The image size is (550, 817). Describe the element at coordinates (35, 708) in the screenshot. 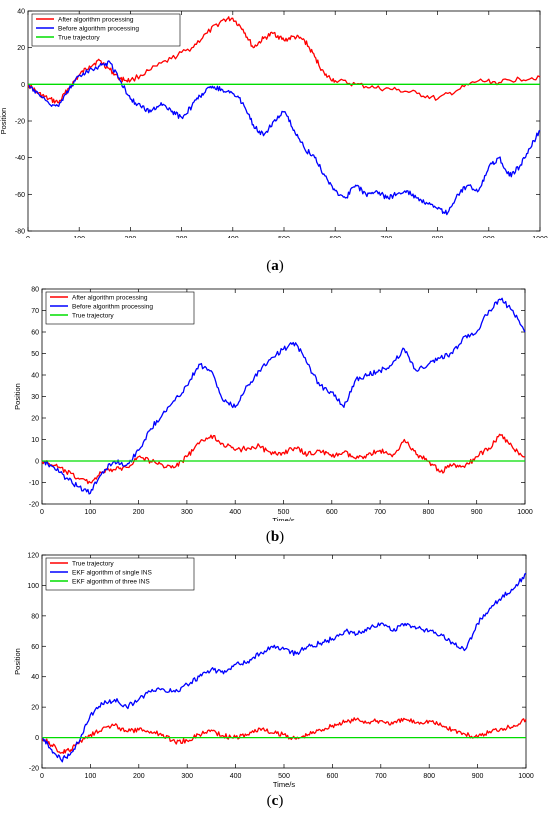

I see `y-tick-label-c: 20` at that location.